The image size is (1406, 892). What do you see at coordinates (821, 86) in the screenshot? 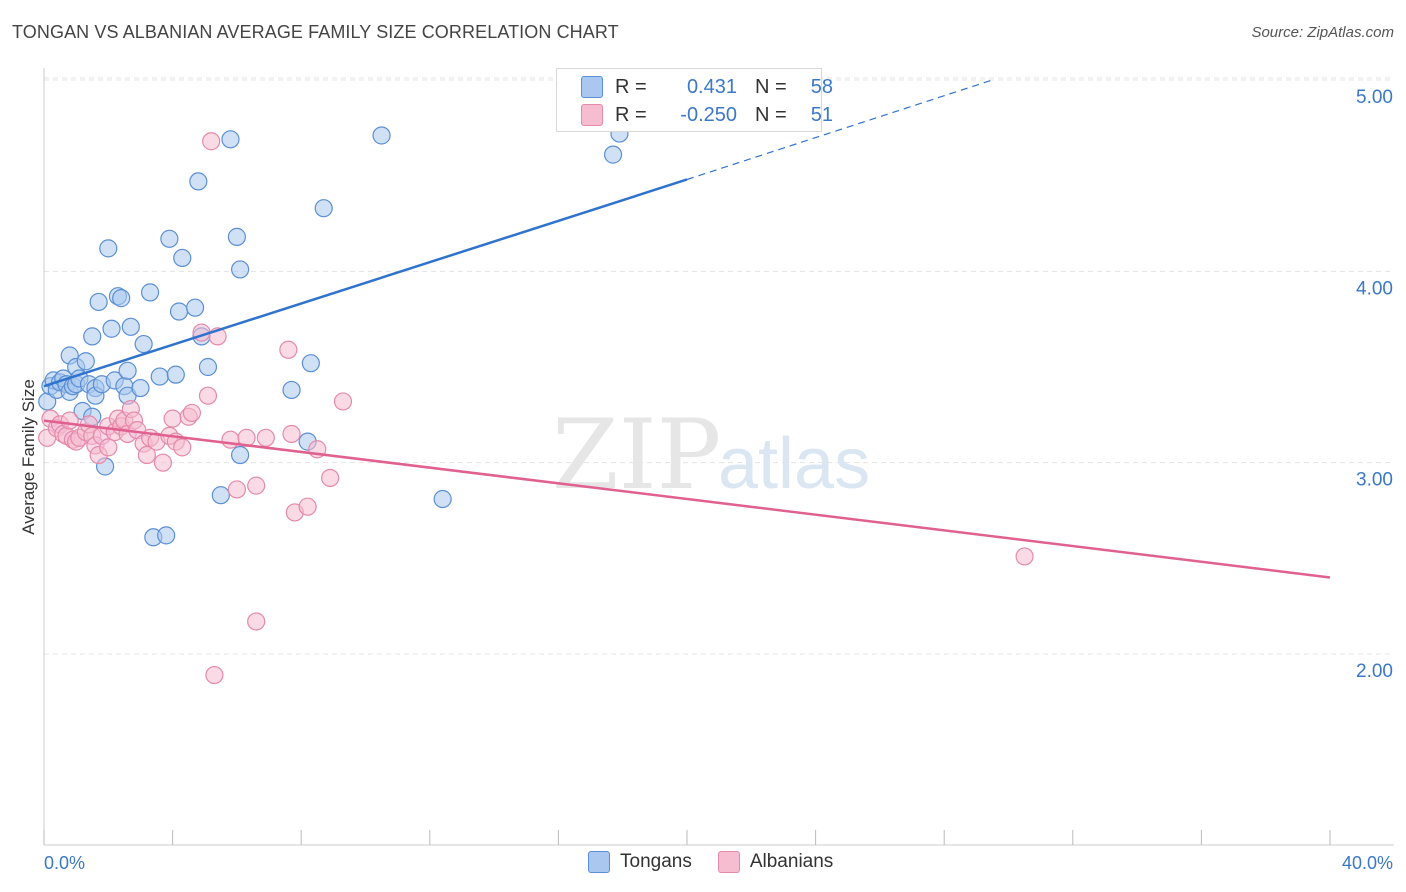
I see `legend-n-value: 58` at bounding box center [821, 86].